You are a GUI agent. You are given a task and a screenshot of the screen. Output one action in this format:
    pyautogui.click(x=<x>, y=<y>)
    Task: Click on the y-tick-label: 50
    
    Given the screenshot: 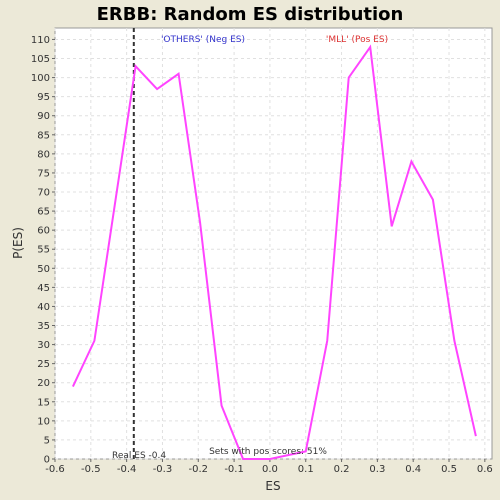 What is the action you would take?
    pyautogui.click(x=43, y=269)
    